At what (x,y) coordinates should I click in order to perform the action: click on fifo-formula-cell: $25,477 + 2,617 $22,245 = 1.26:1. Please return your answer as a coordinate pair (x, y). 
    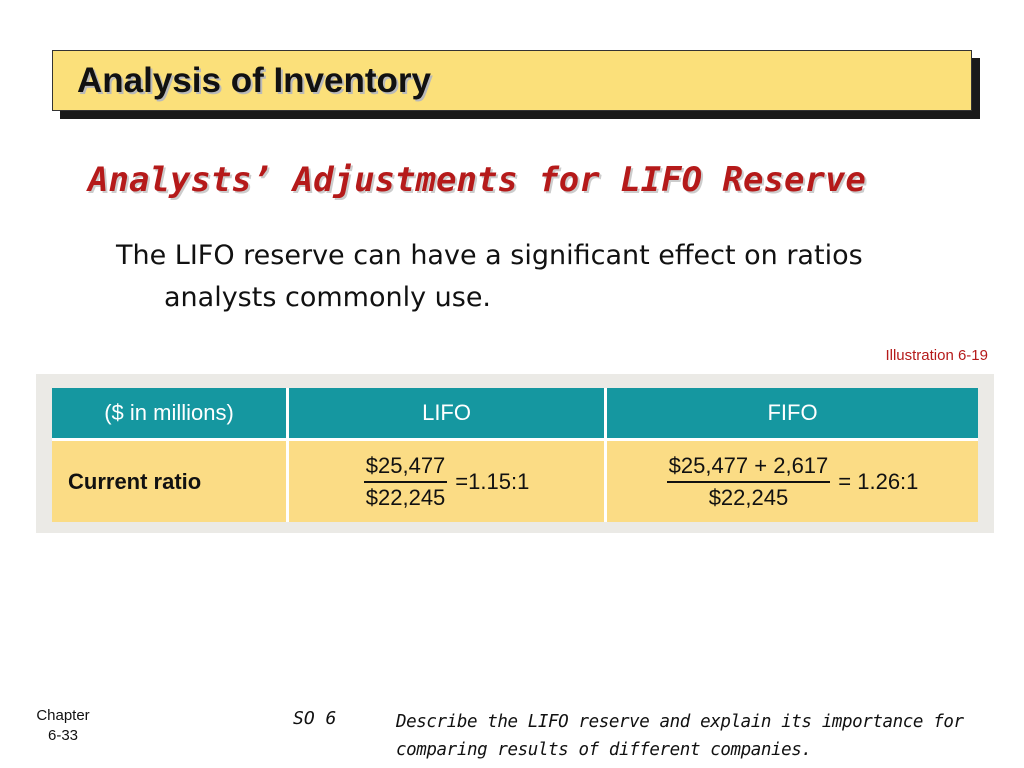
    Looking at the image, I should click on (791, 480).